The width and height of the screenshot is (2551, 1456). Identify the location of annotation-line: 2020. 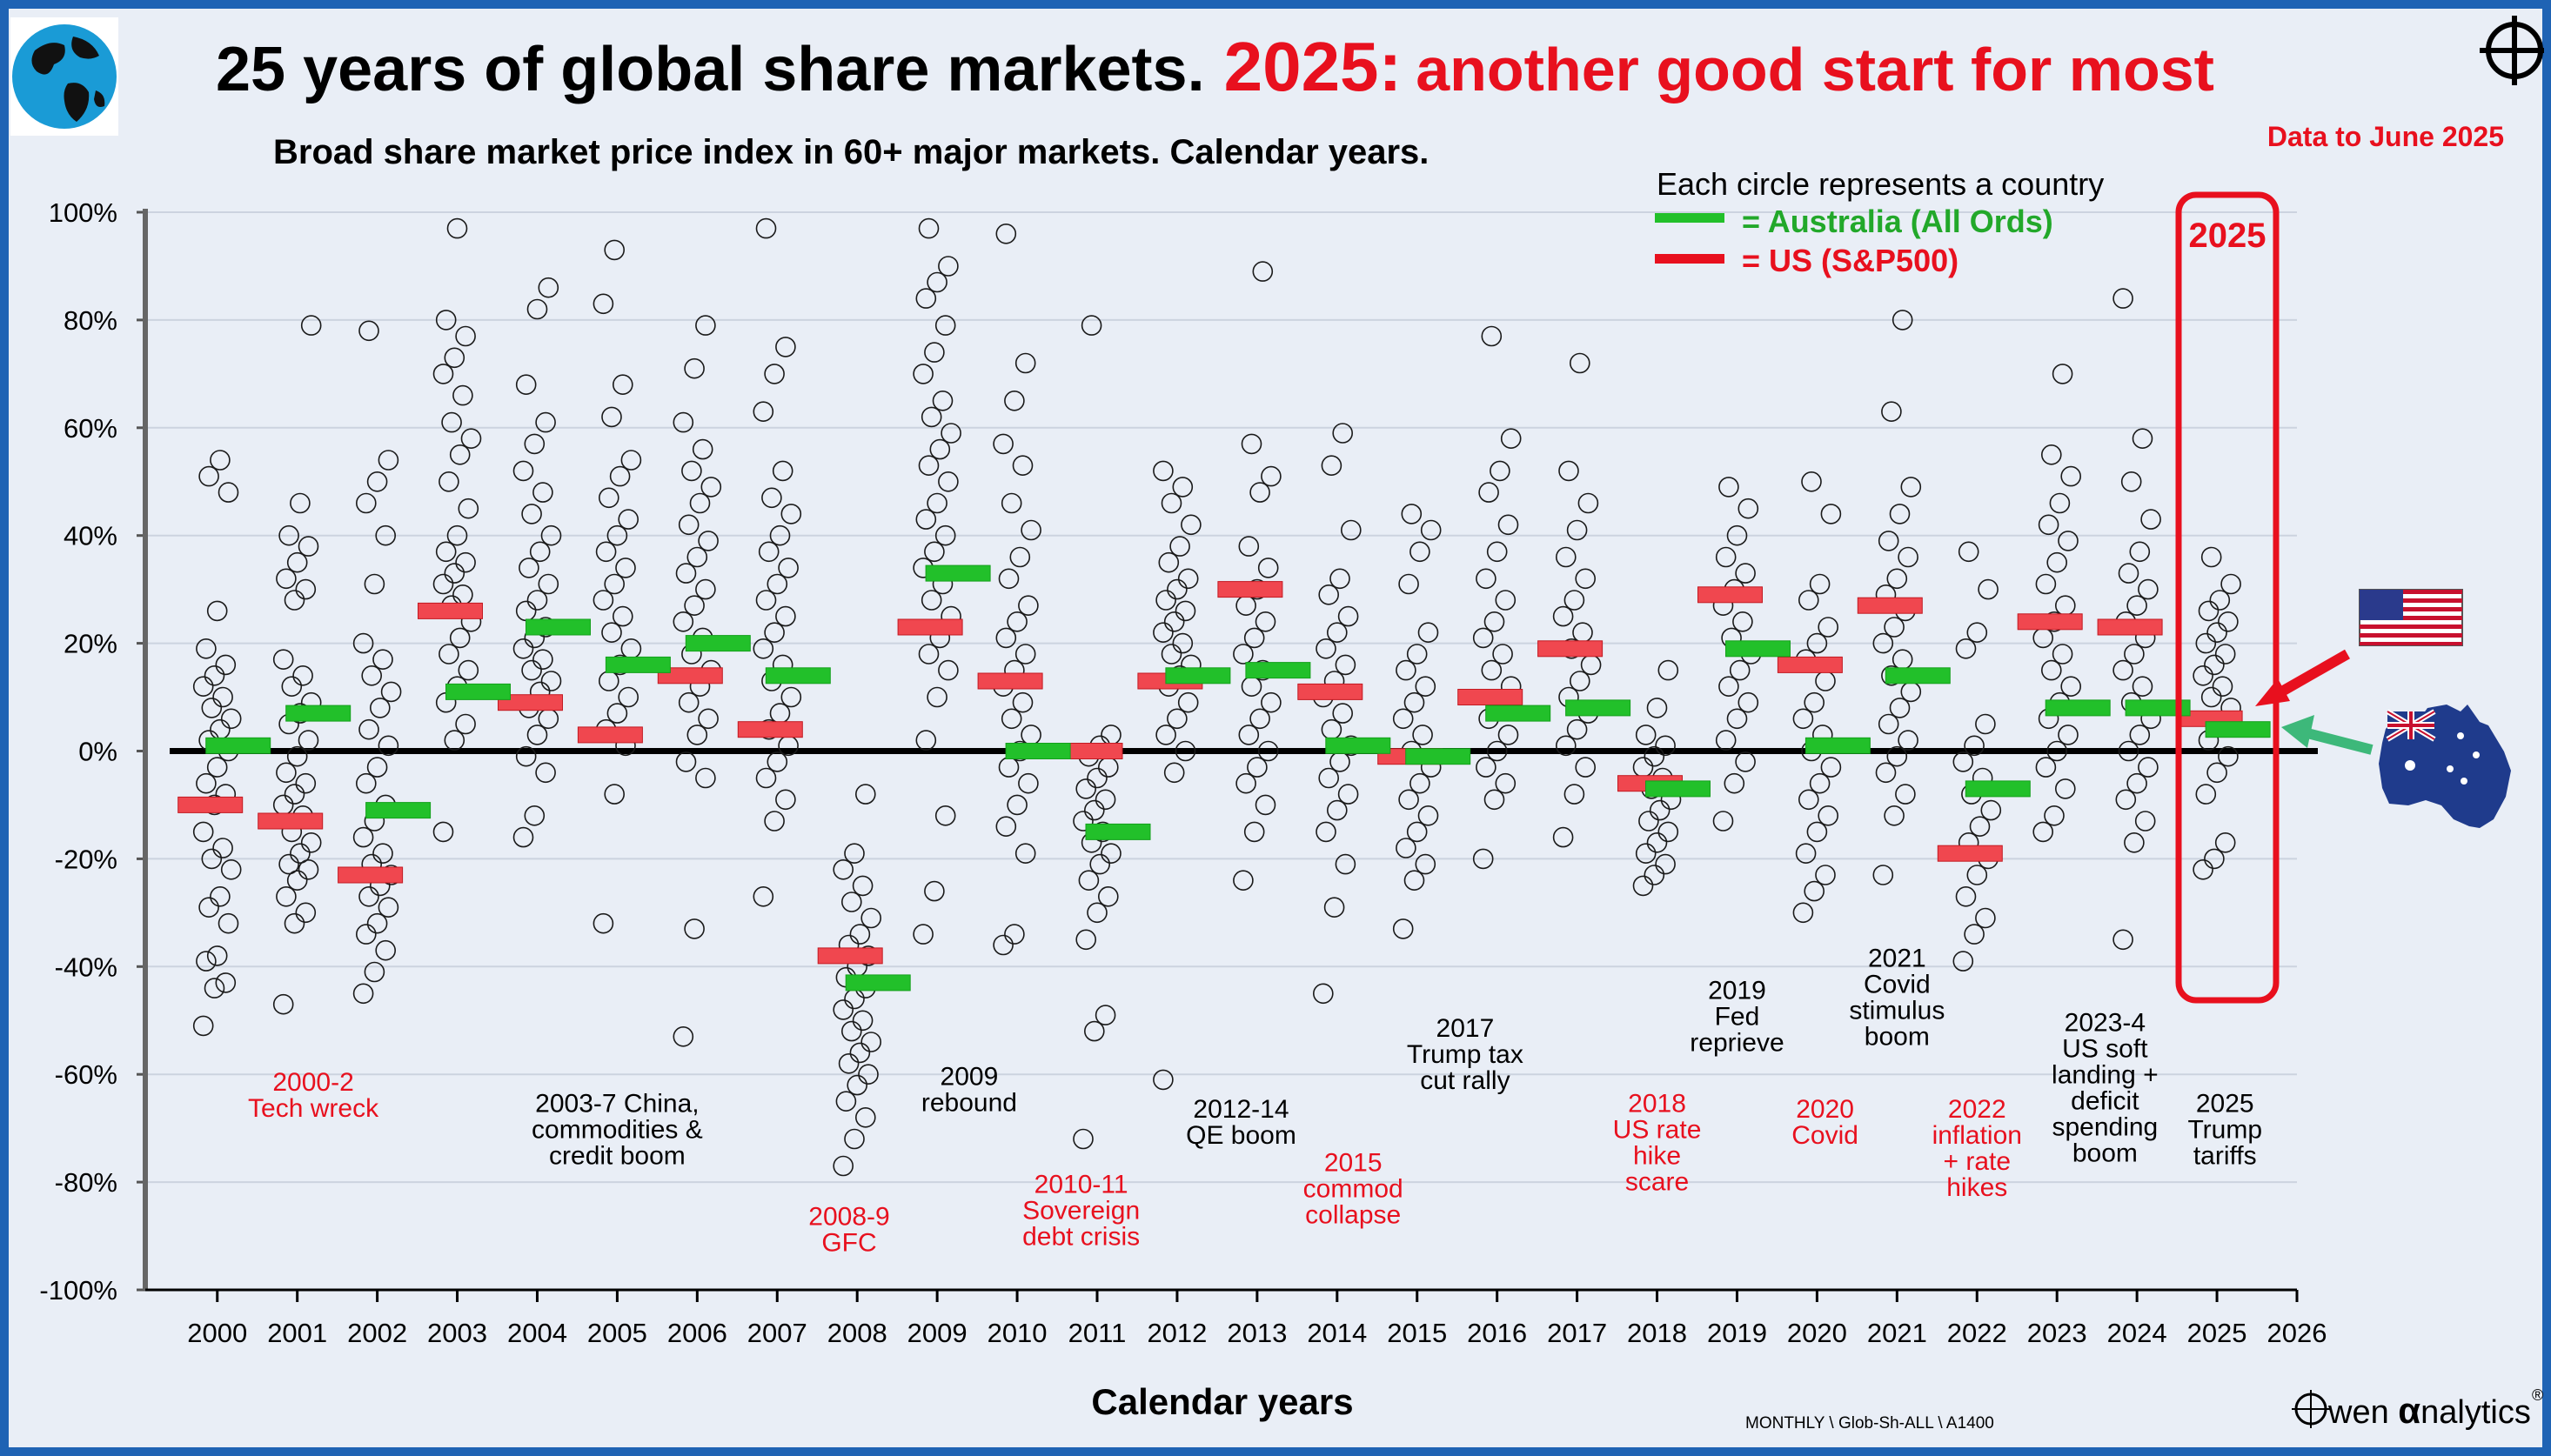
(1825, 1109).